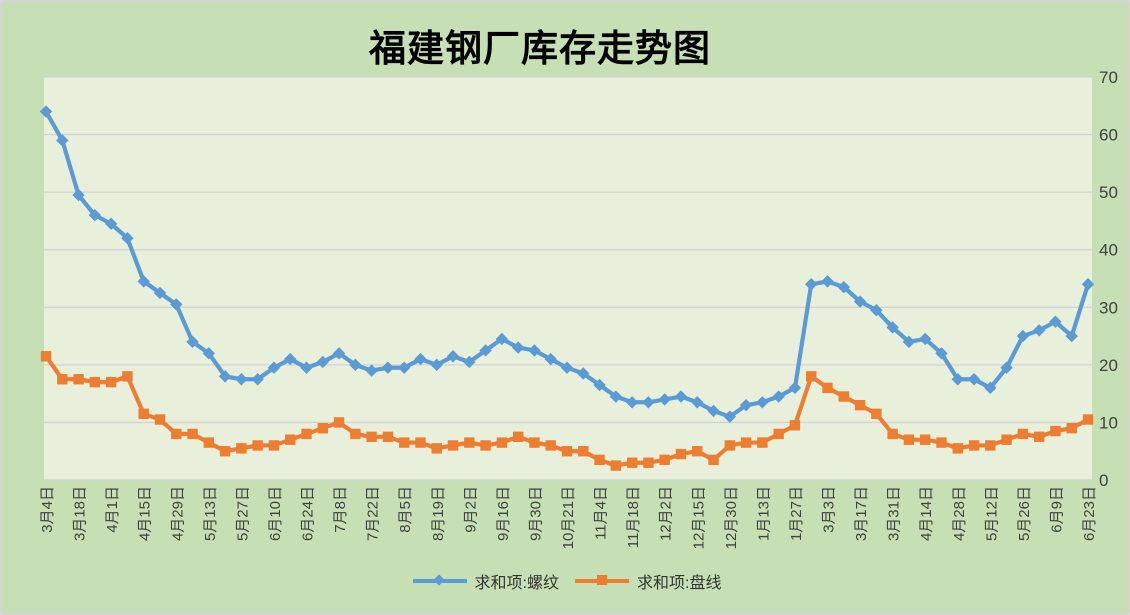 Image resolution: width=1130 pixels, height=615 pixels. I want to click on x-axis-label-11: 7月22日, so click(373, 513).